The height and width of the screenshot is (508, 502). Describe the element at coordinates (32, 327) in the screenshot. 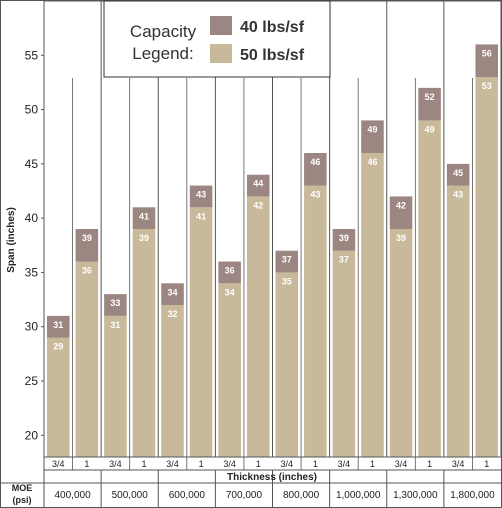

I see `y-tick-label: 30` at that location.